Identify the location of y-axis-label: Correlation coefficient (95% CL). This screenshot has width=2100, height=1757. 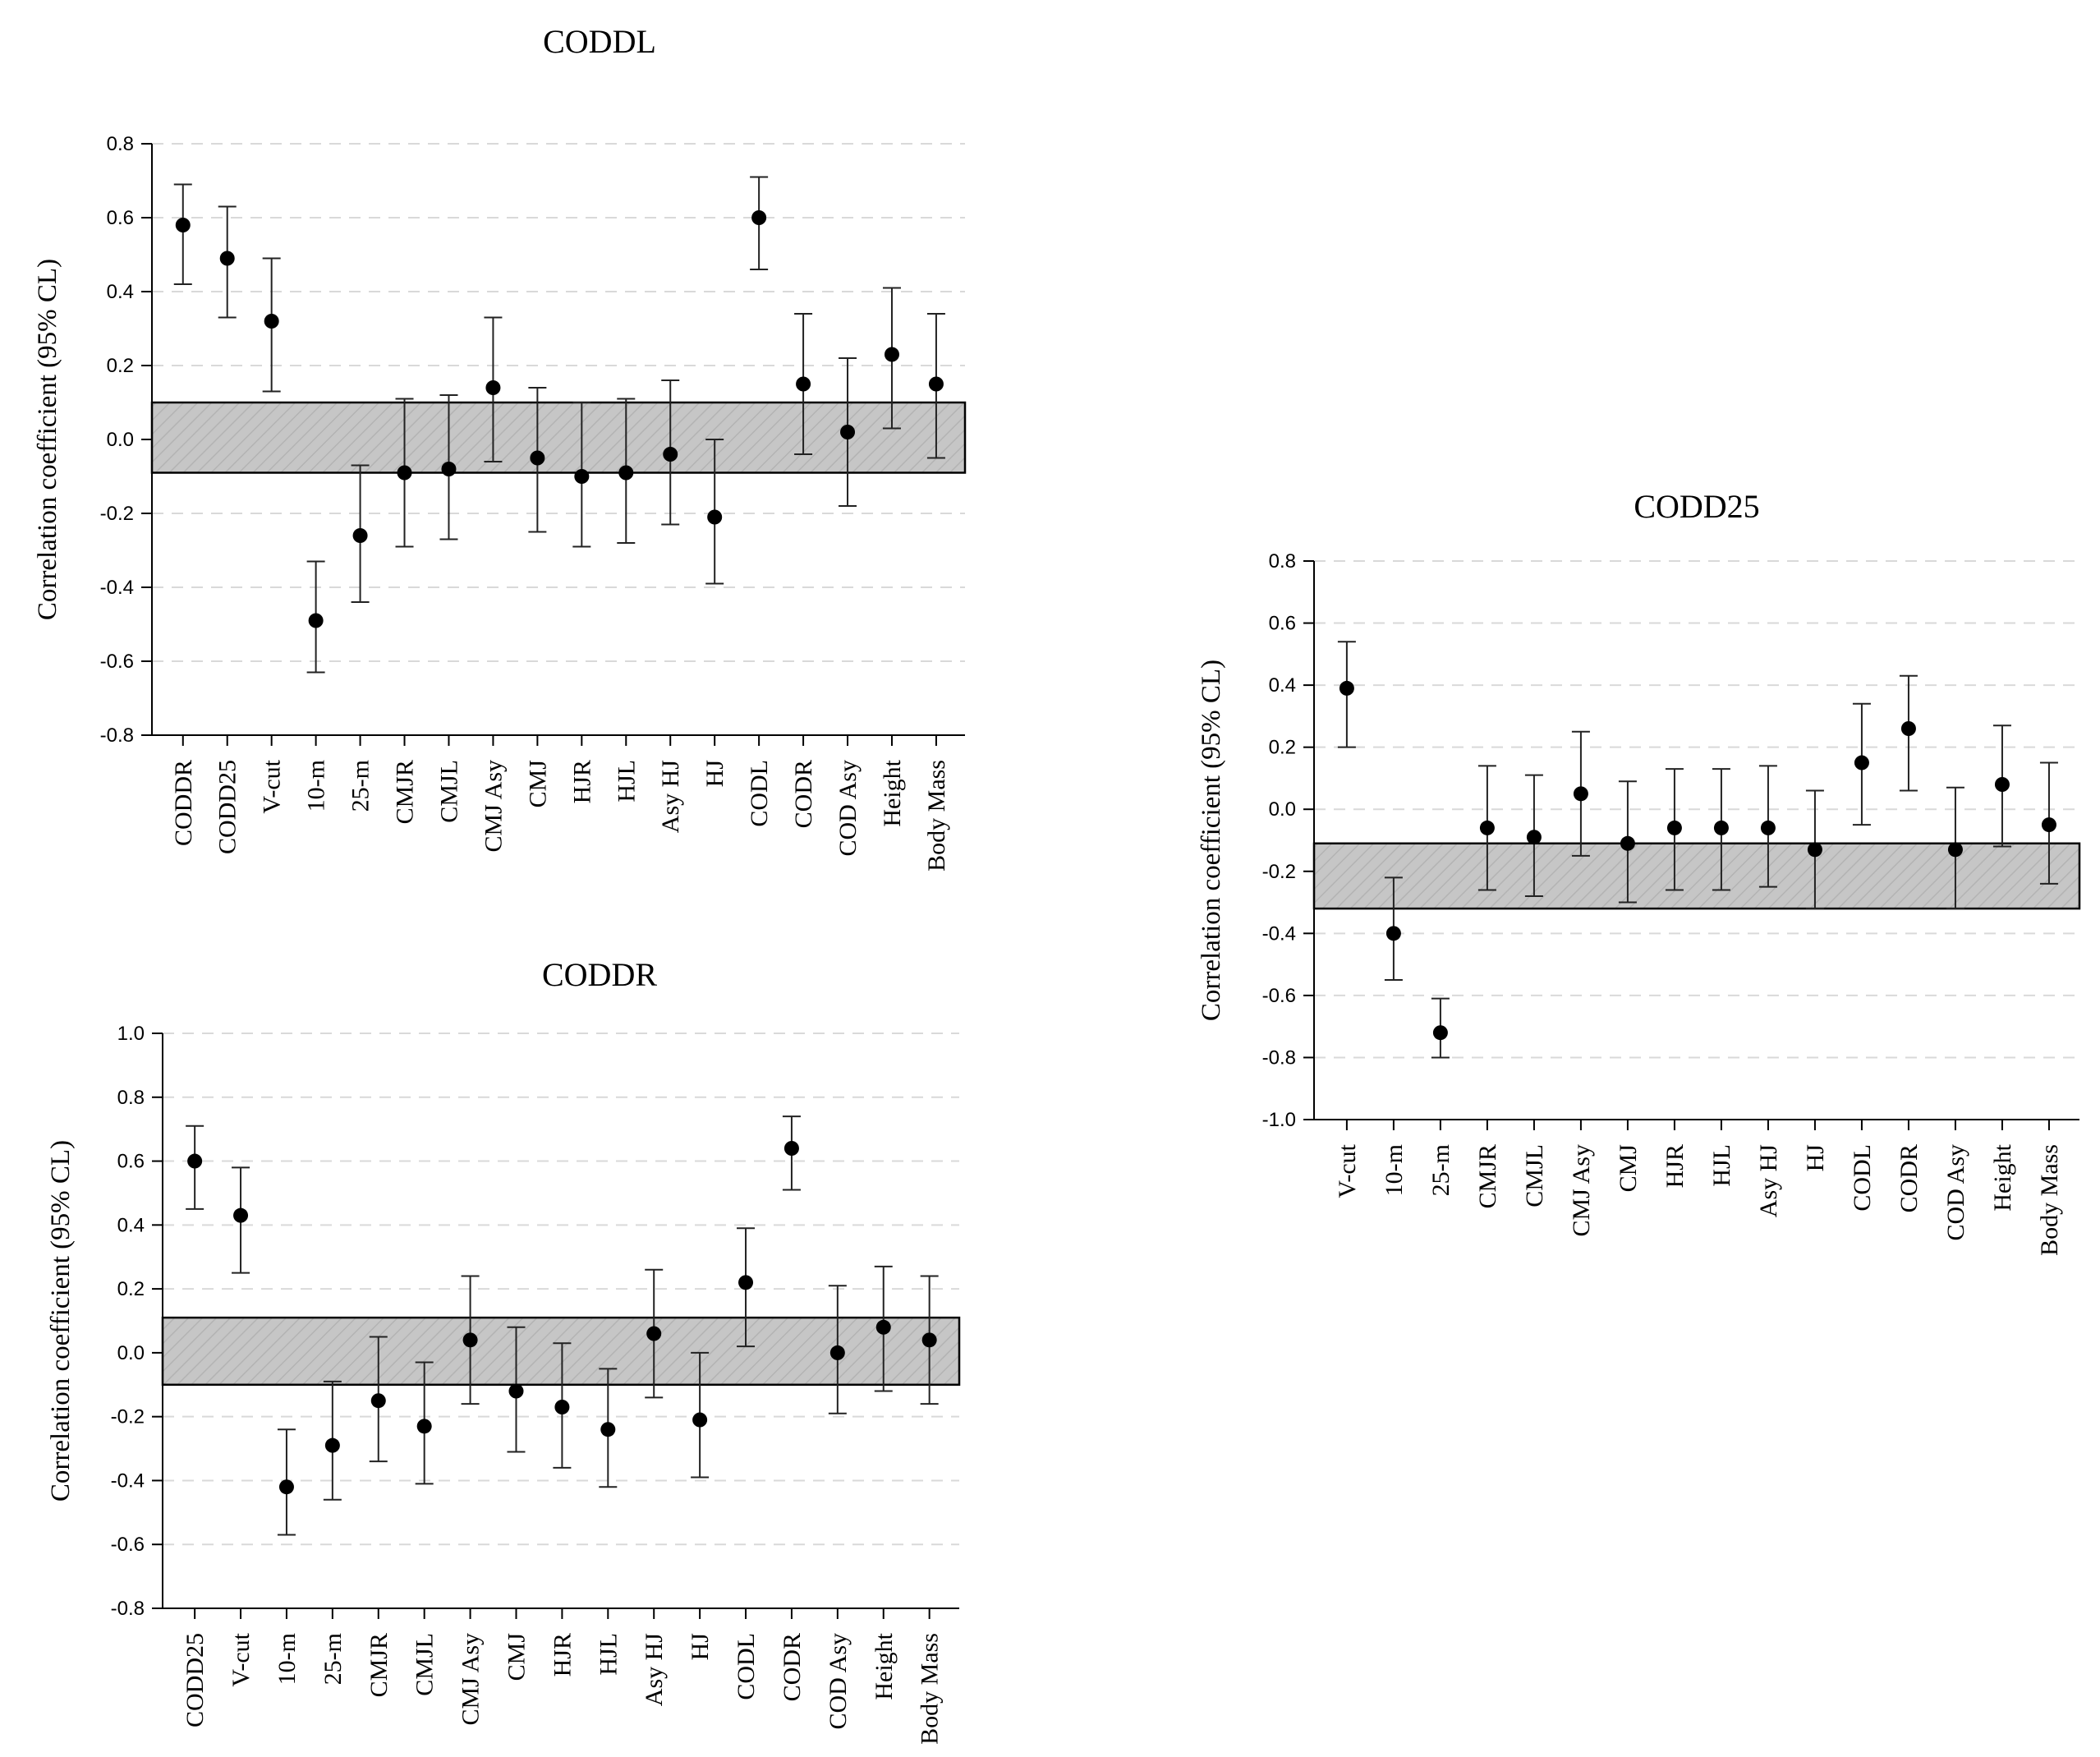
(47, 439).